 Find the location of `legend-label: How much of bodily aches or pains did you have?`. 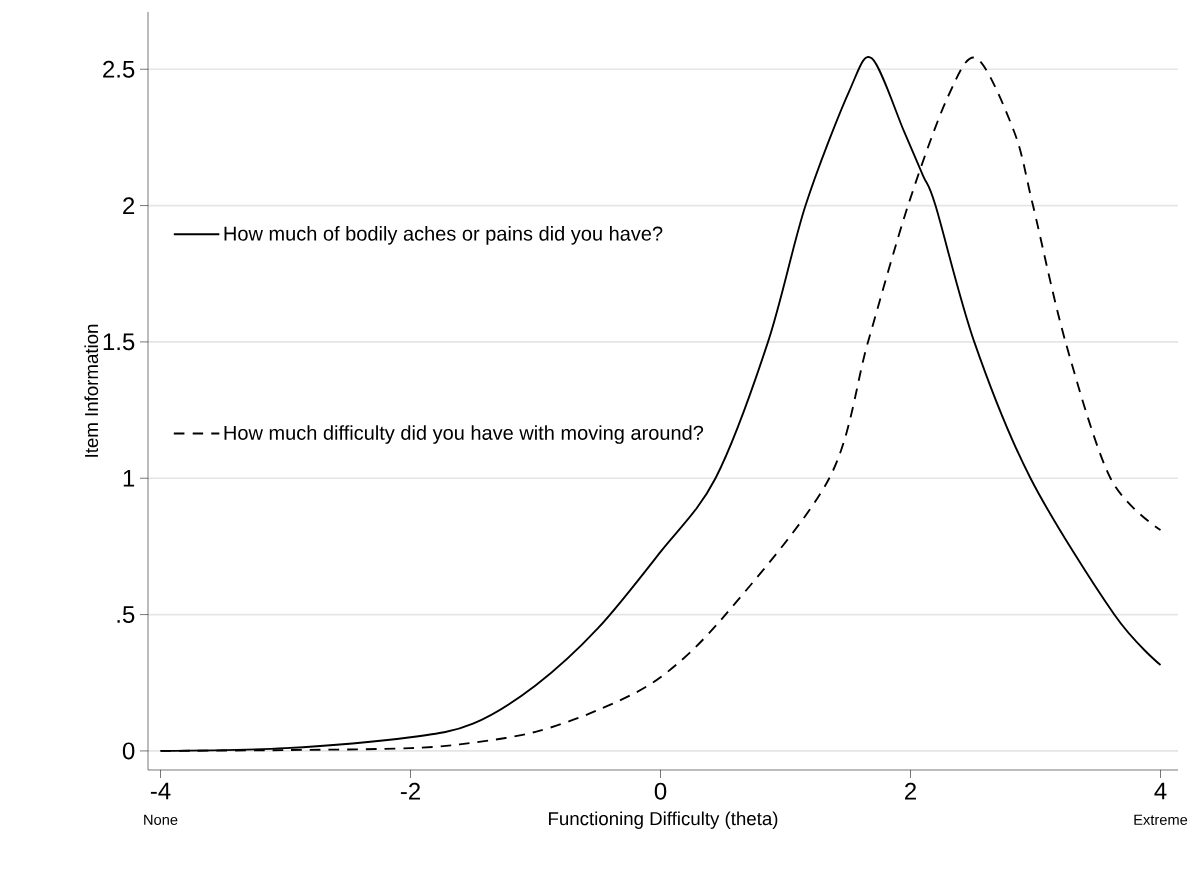

legend-label: How much of bodily aches or pains did you have? is located at coordinates (443, 235).